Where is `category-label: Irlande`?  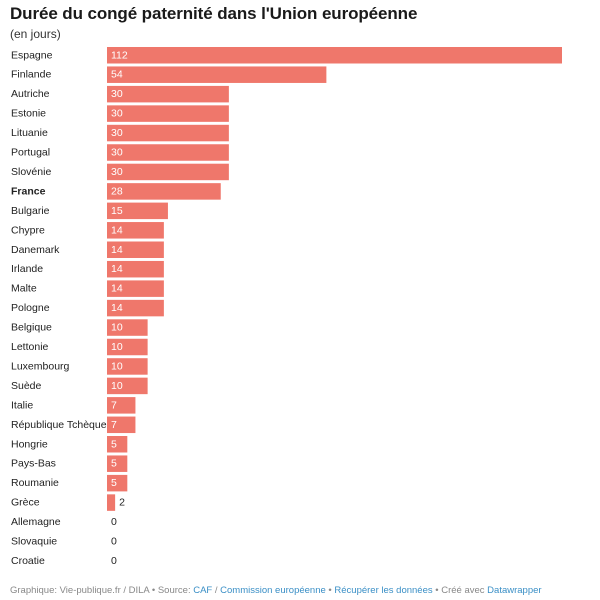
category-label: Irlande is located at coordinates (27, 269).